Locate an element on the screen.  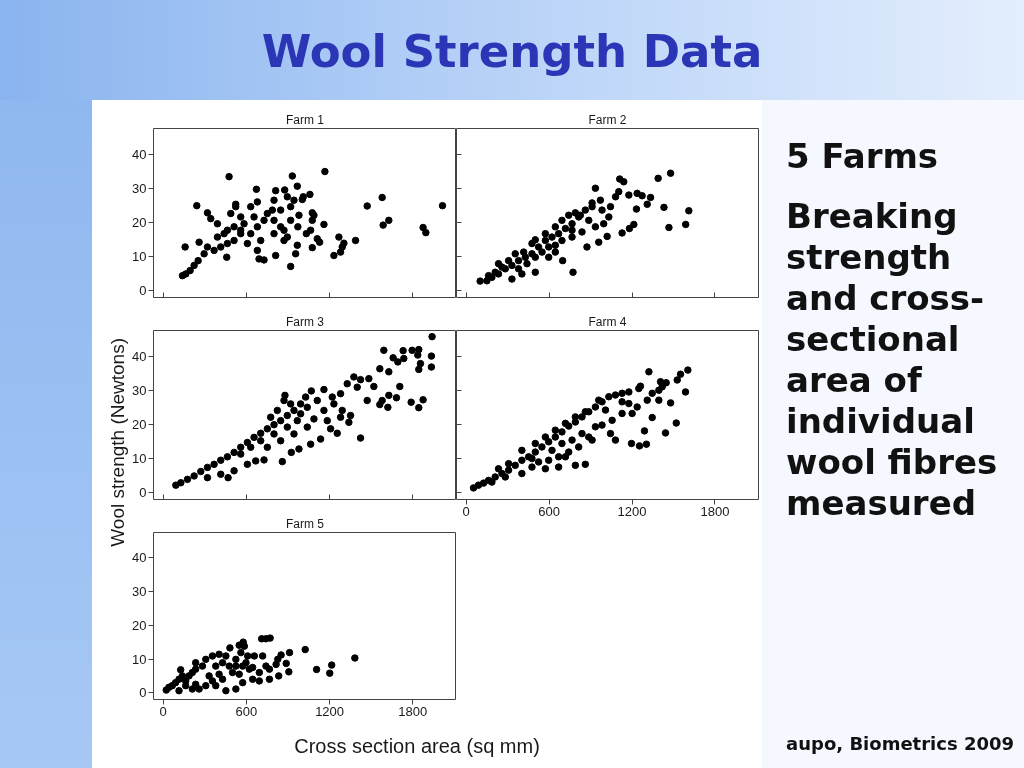
text: 5 Farms is located at coordinates (863, 156).